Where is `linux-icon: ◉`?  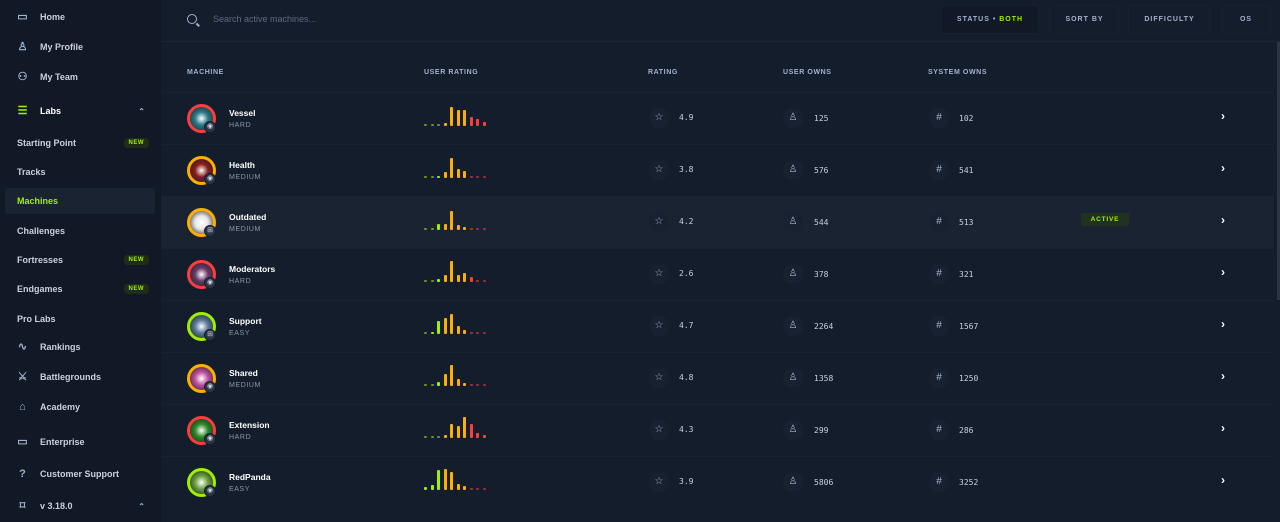
linux-icon: ◉ is located at coordinates (210, 439).